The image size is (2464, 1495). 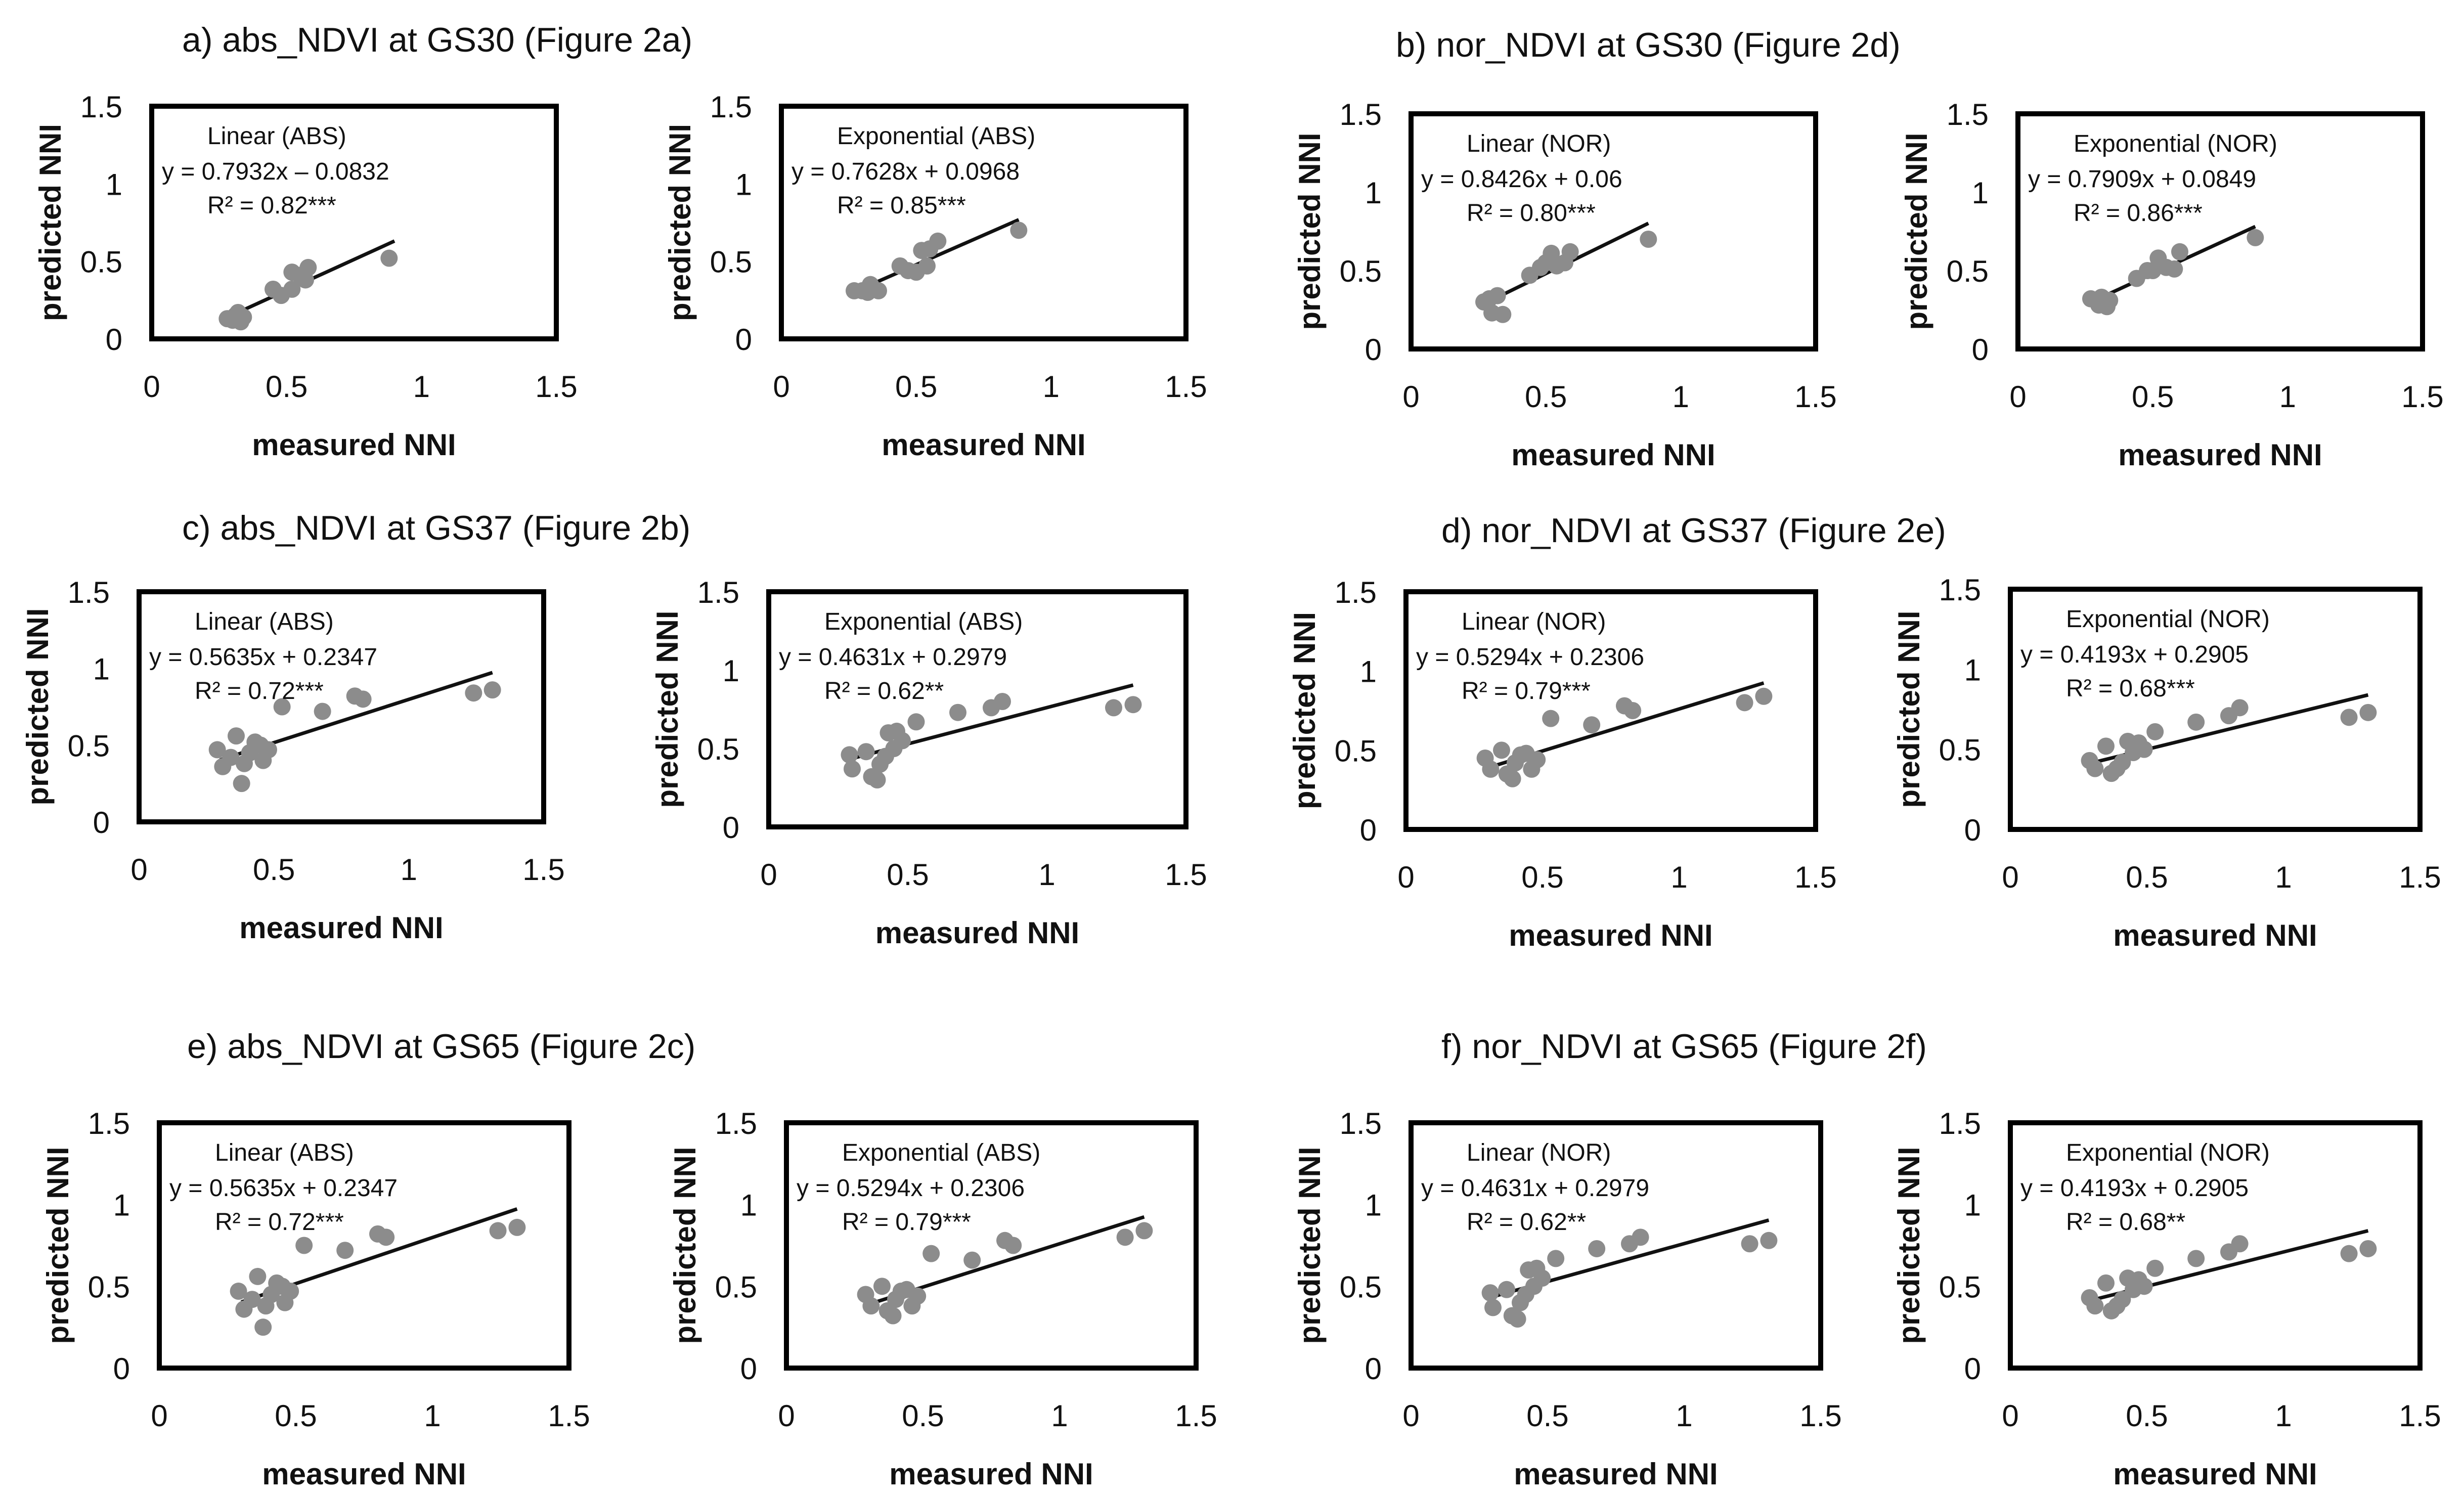 What do you see at coordinates (2131, 688) in the screenshot?
I see `r-squared-label: R² = 0.68***` at bounding box center [2131, 688].